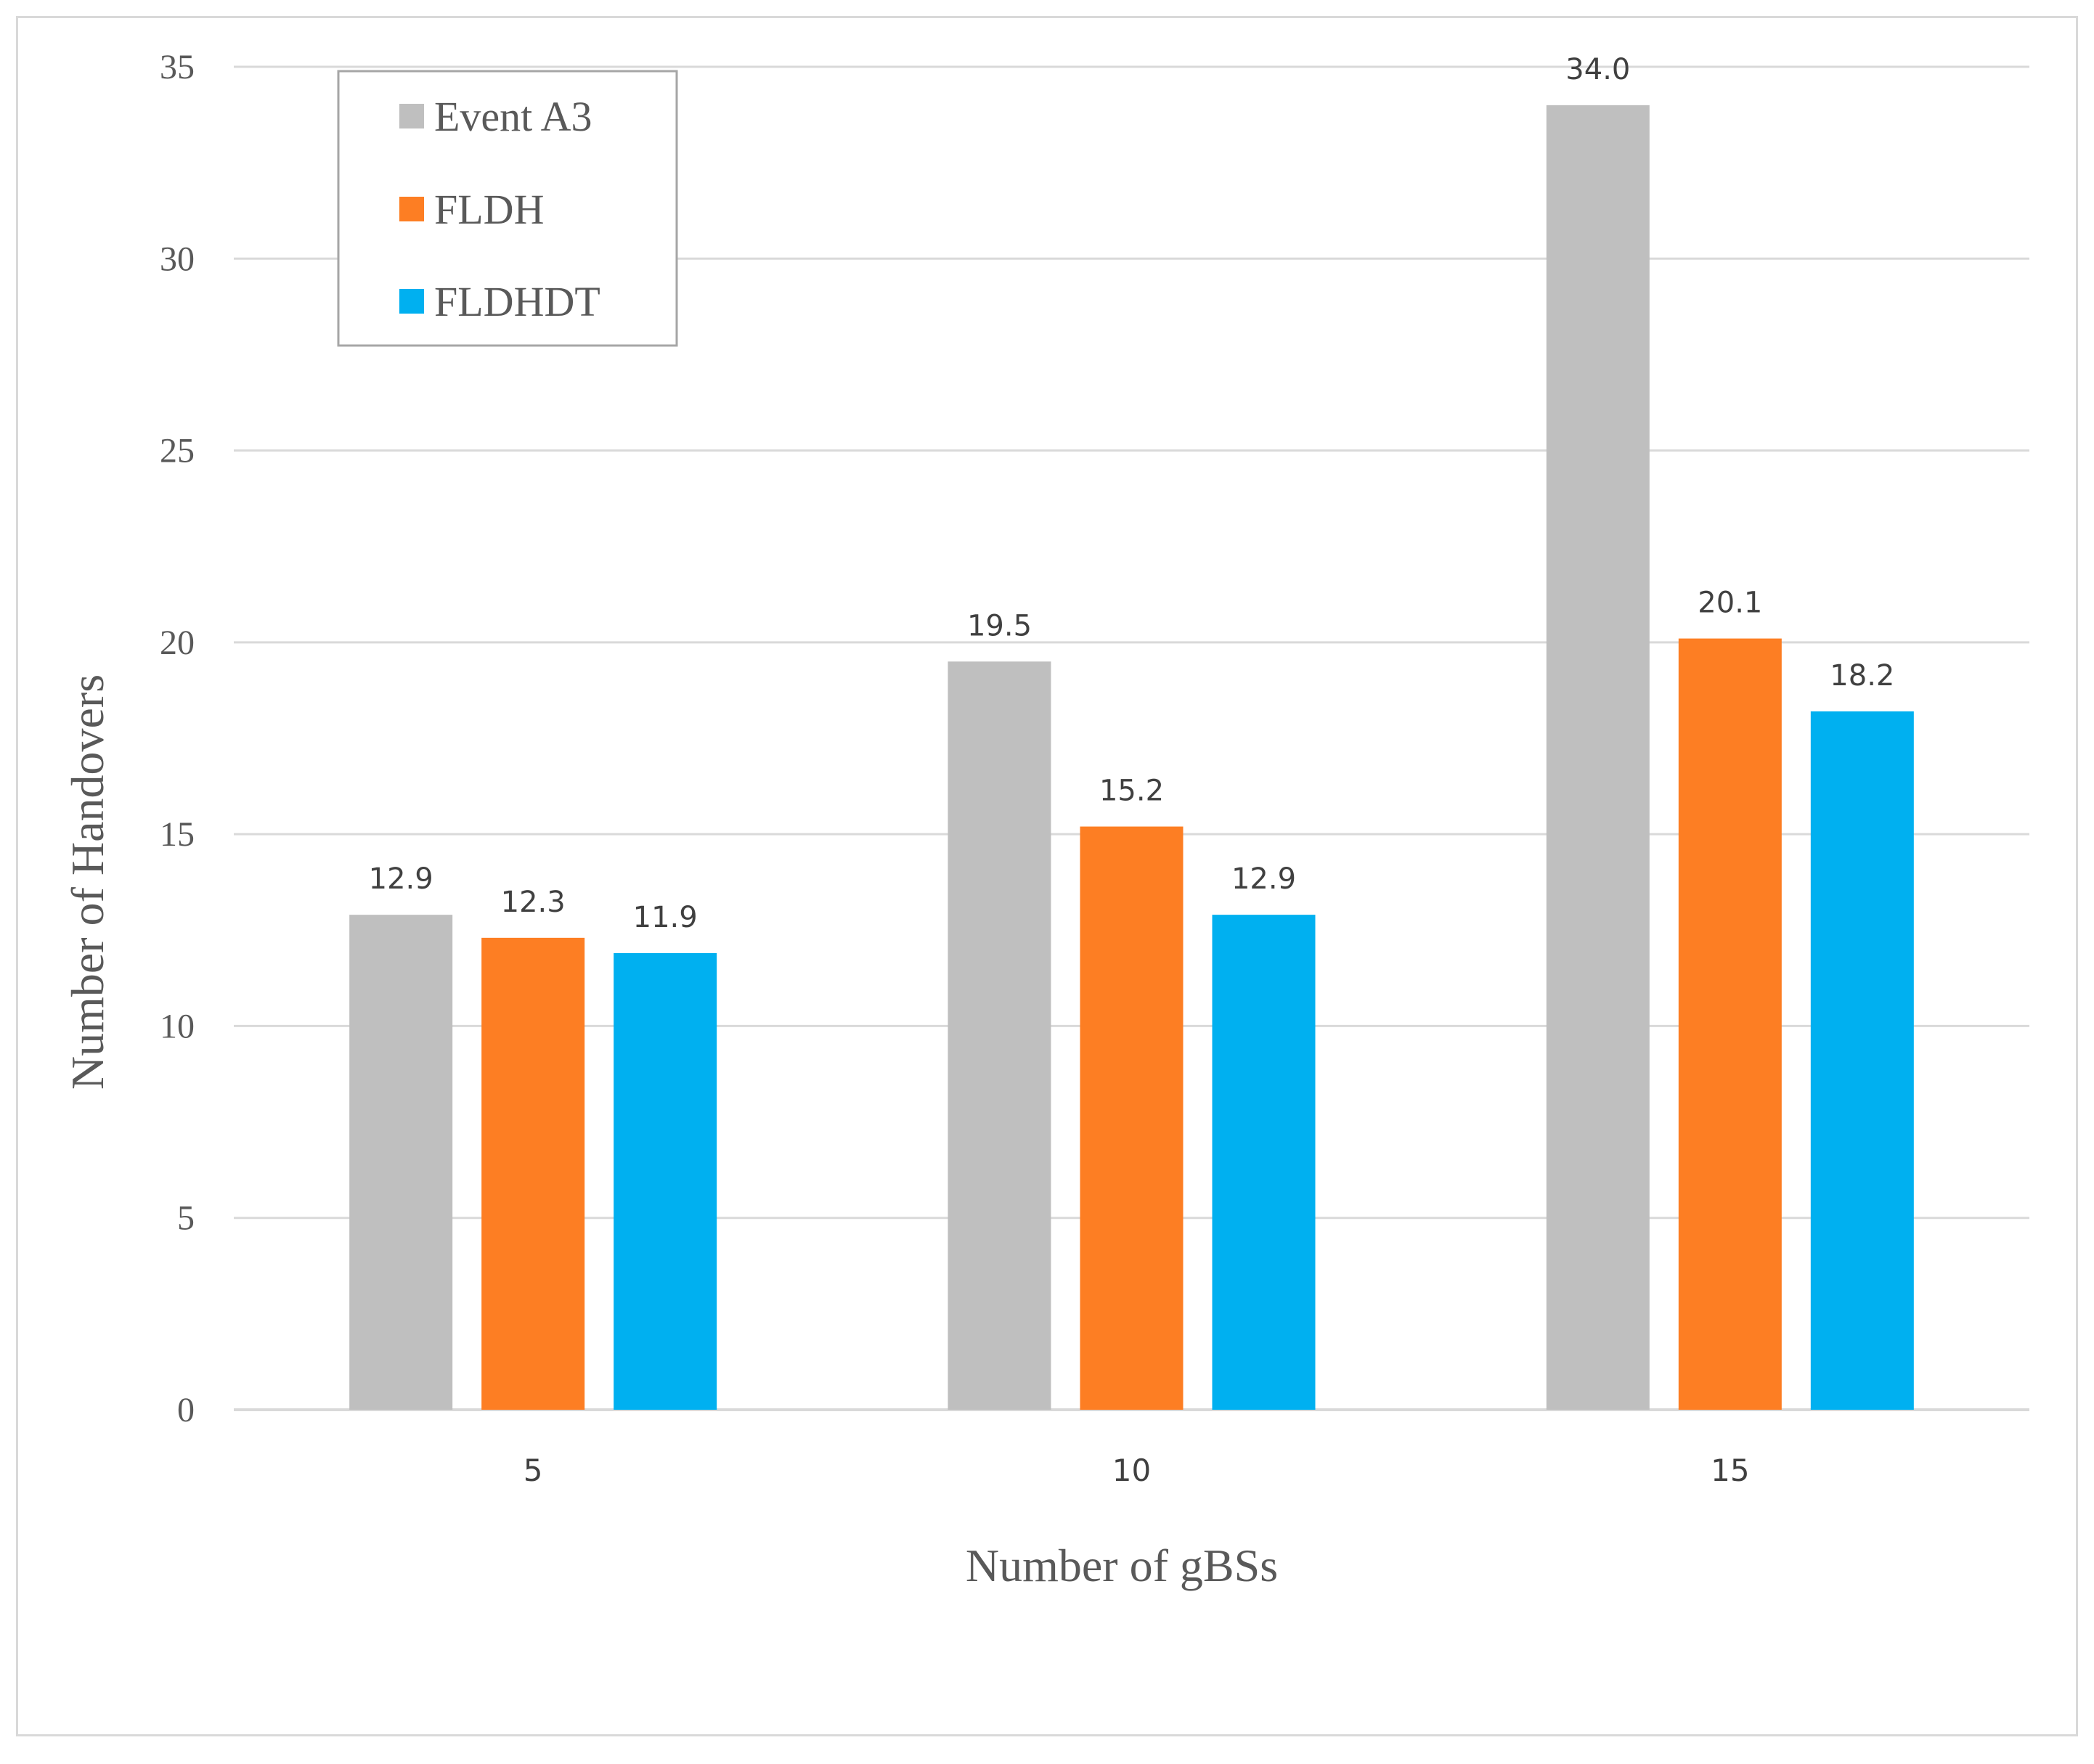 Image resolution: width=2094 pixels, height=1764 pixels. I want to click on x-tick-label: 5, so click(533, 1470).